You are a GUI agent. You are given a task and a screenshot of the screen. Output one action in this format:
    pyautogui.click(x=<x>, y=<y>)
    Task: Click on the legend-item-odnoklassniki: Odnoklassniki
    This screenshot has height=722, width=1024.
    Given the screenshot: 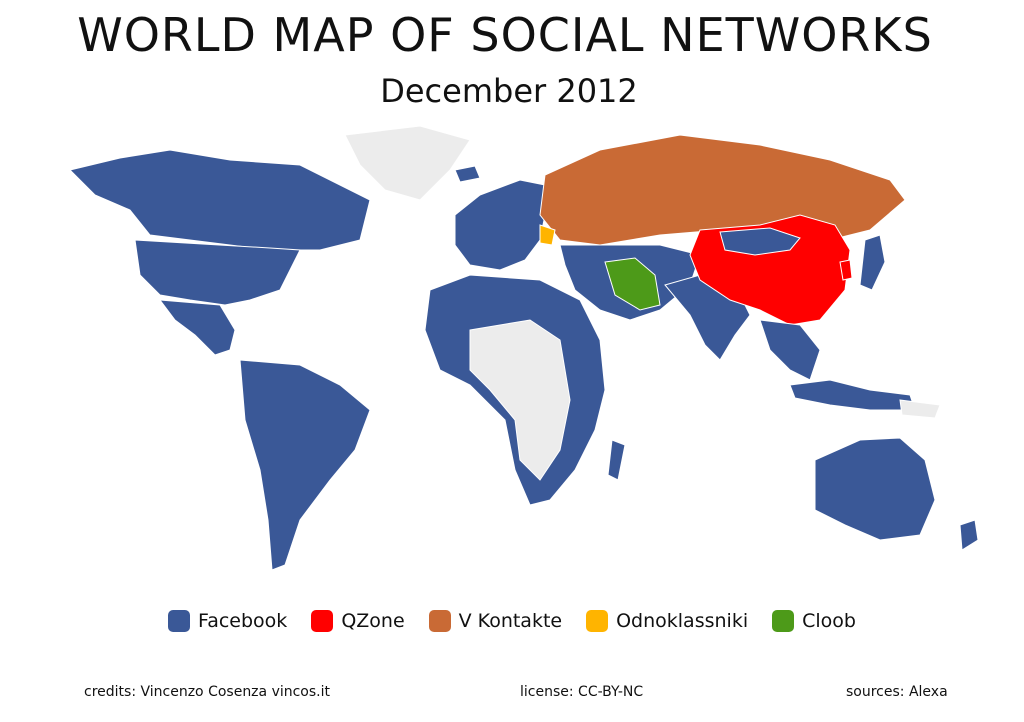 What is the action you would take?
    pyautogui.click(x=667, y=621)
    